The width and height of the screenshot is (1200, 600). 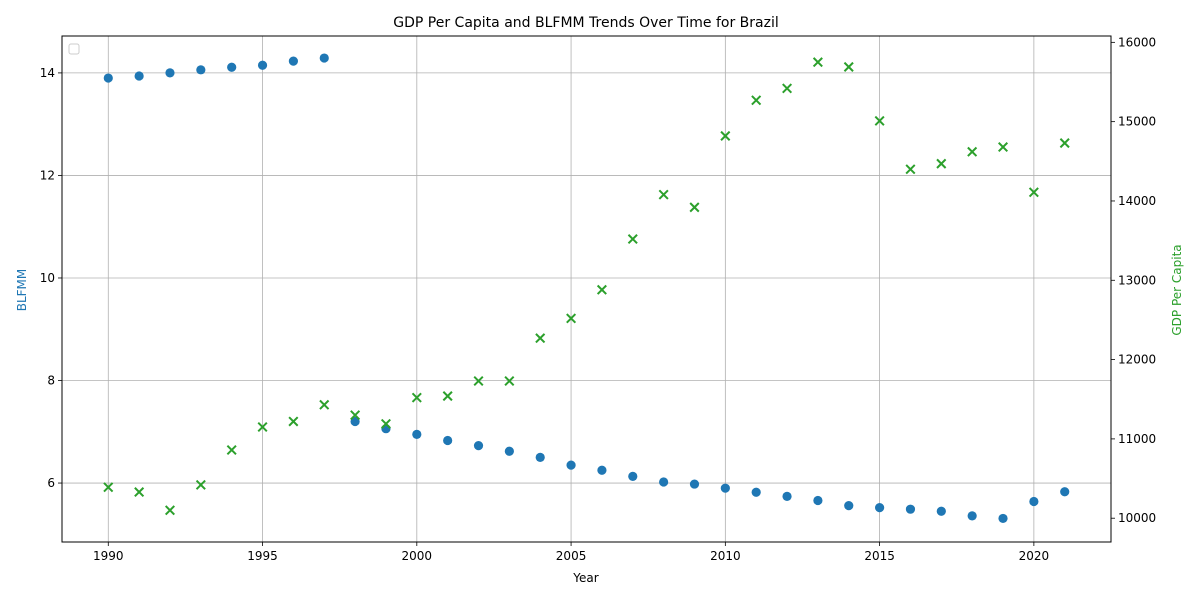 What do you see at coordinates (108, 556) in the screenshot?
I see `x-tick-label: 1990` at bounding box center [108, 556].